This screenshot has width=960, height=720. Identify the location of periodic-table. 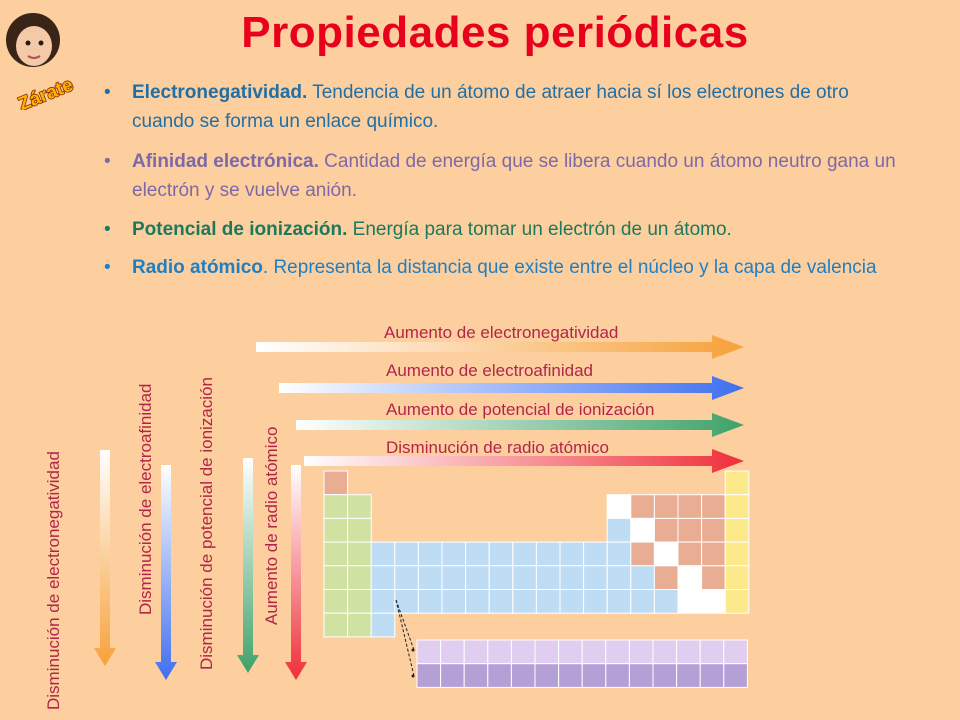
(536, 579).